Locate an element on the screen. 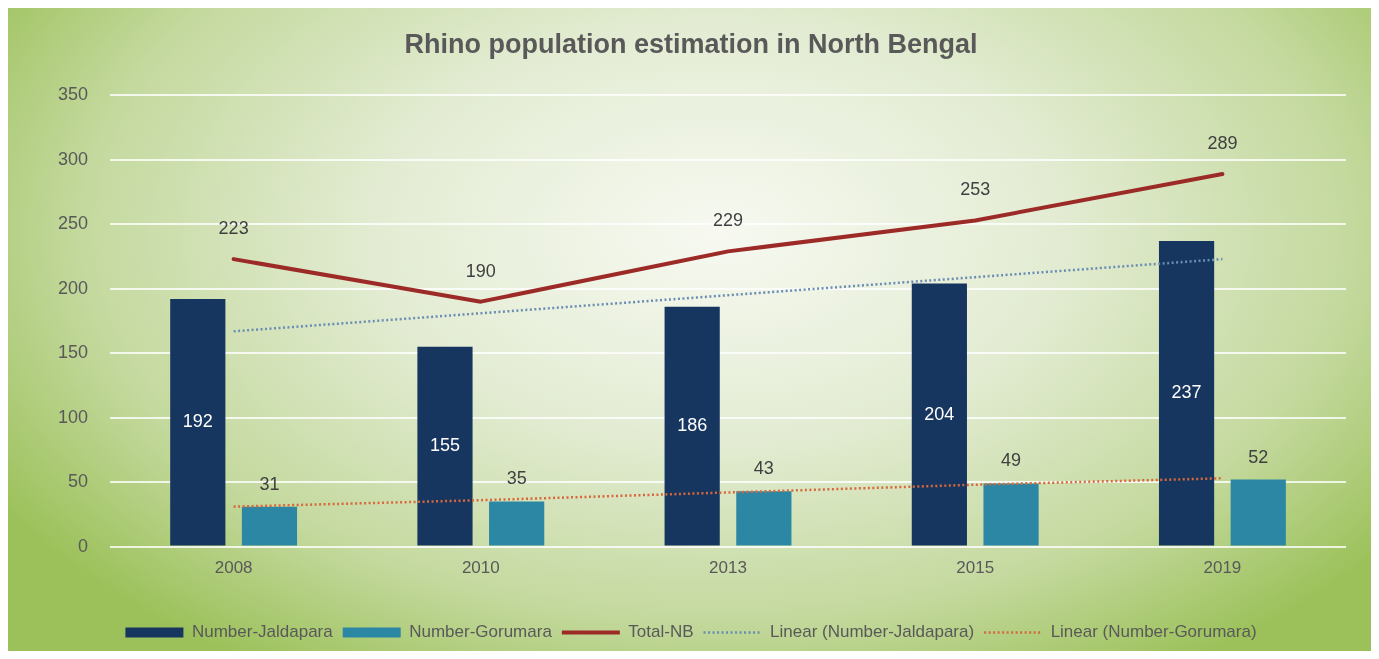 Image resolution: width=1379 pixels, height=659 pixels. legend-label: Linear (Number-Gorumara) is located at coordinates (1153, 632).